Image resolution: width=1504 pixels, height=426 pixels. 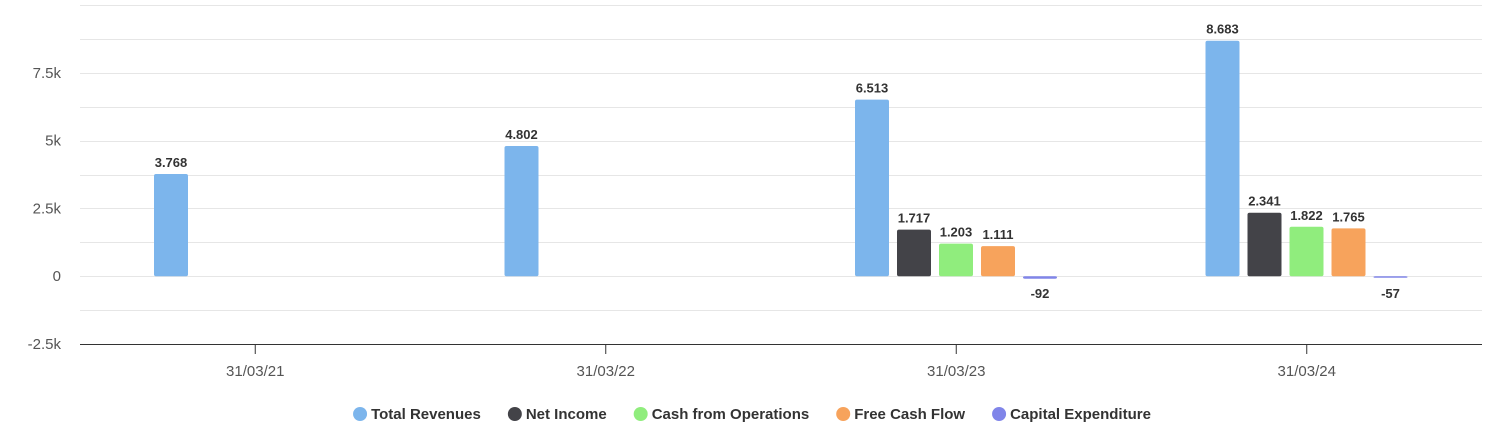 I want to click on y-axis: -2.5k 0 2.5k 5k 7.5k, so click(x=45, y=209).